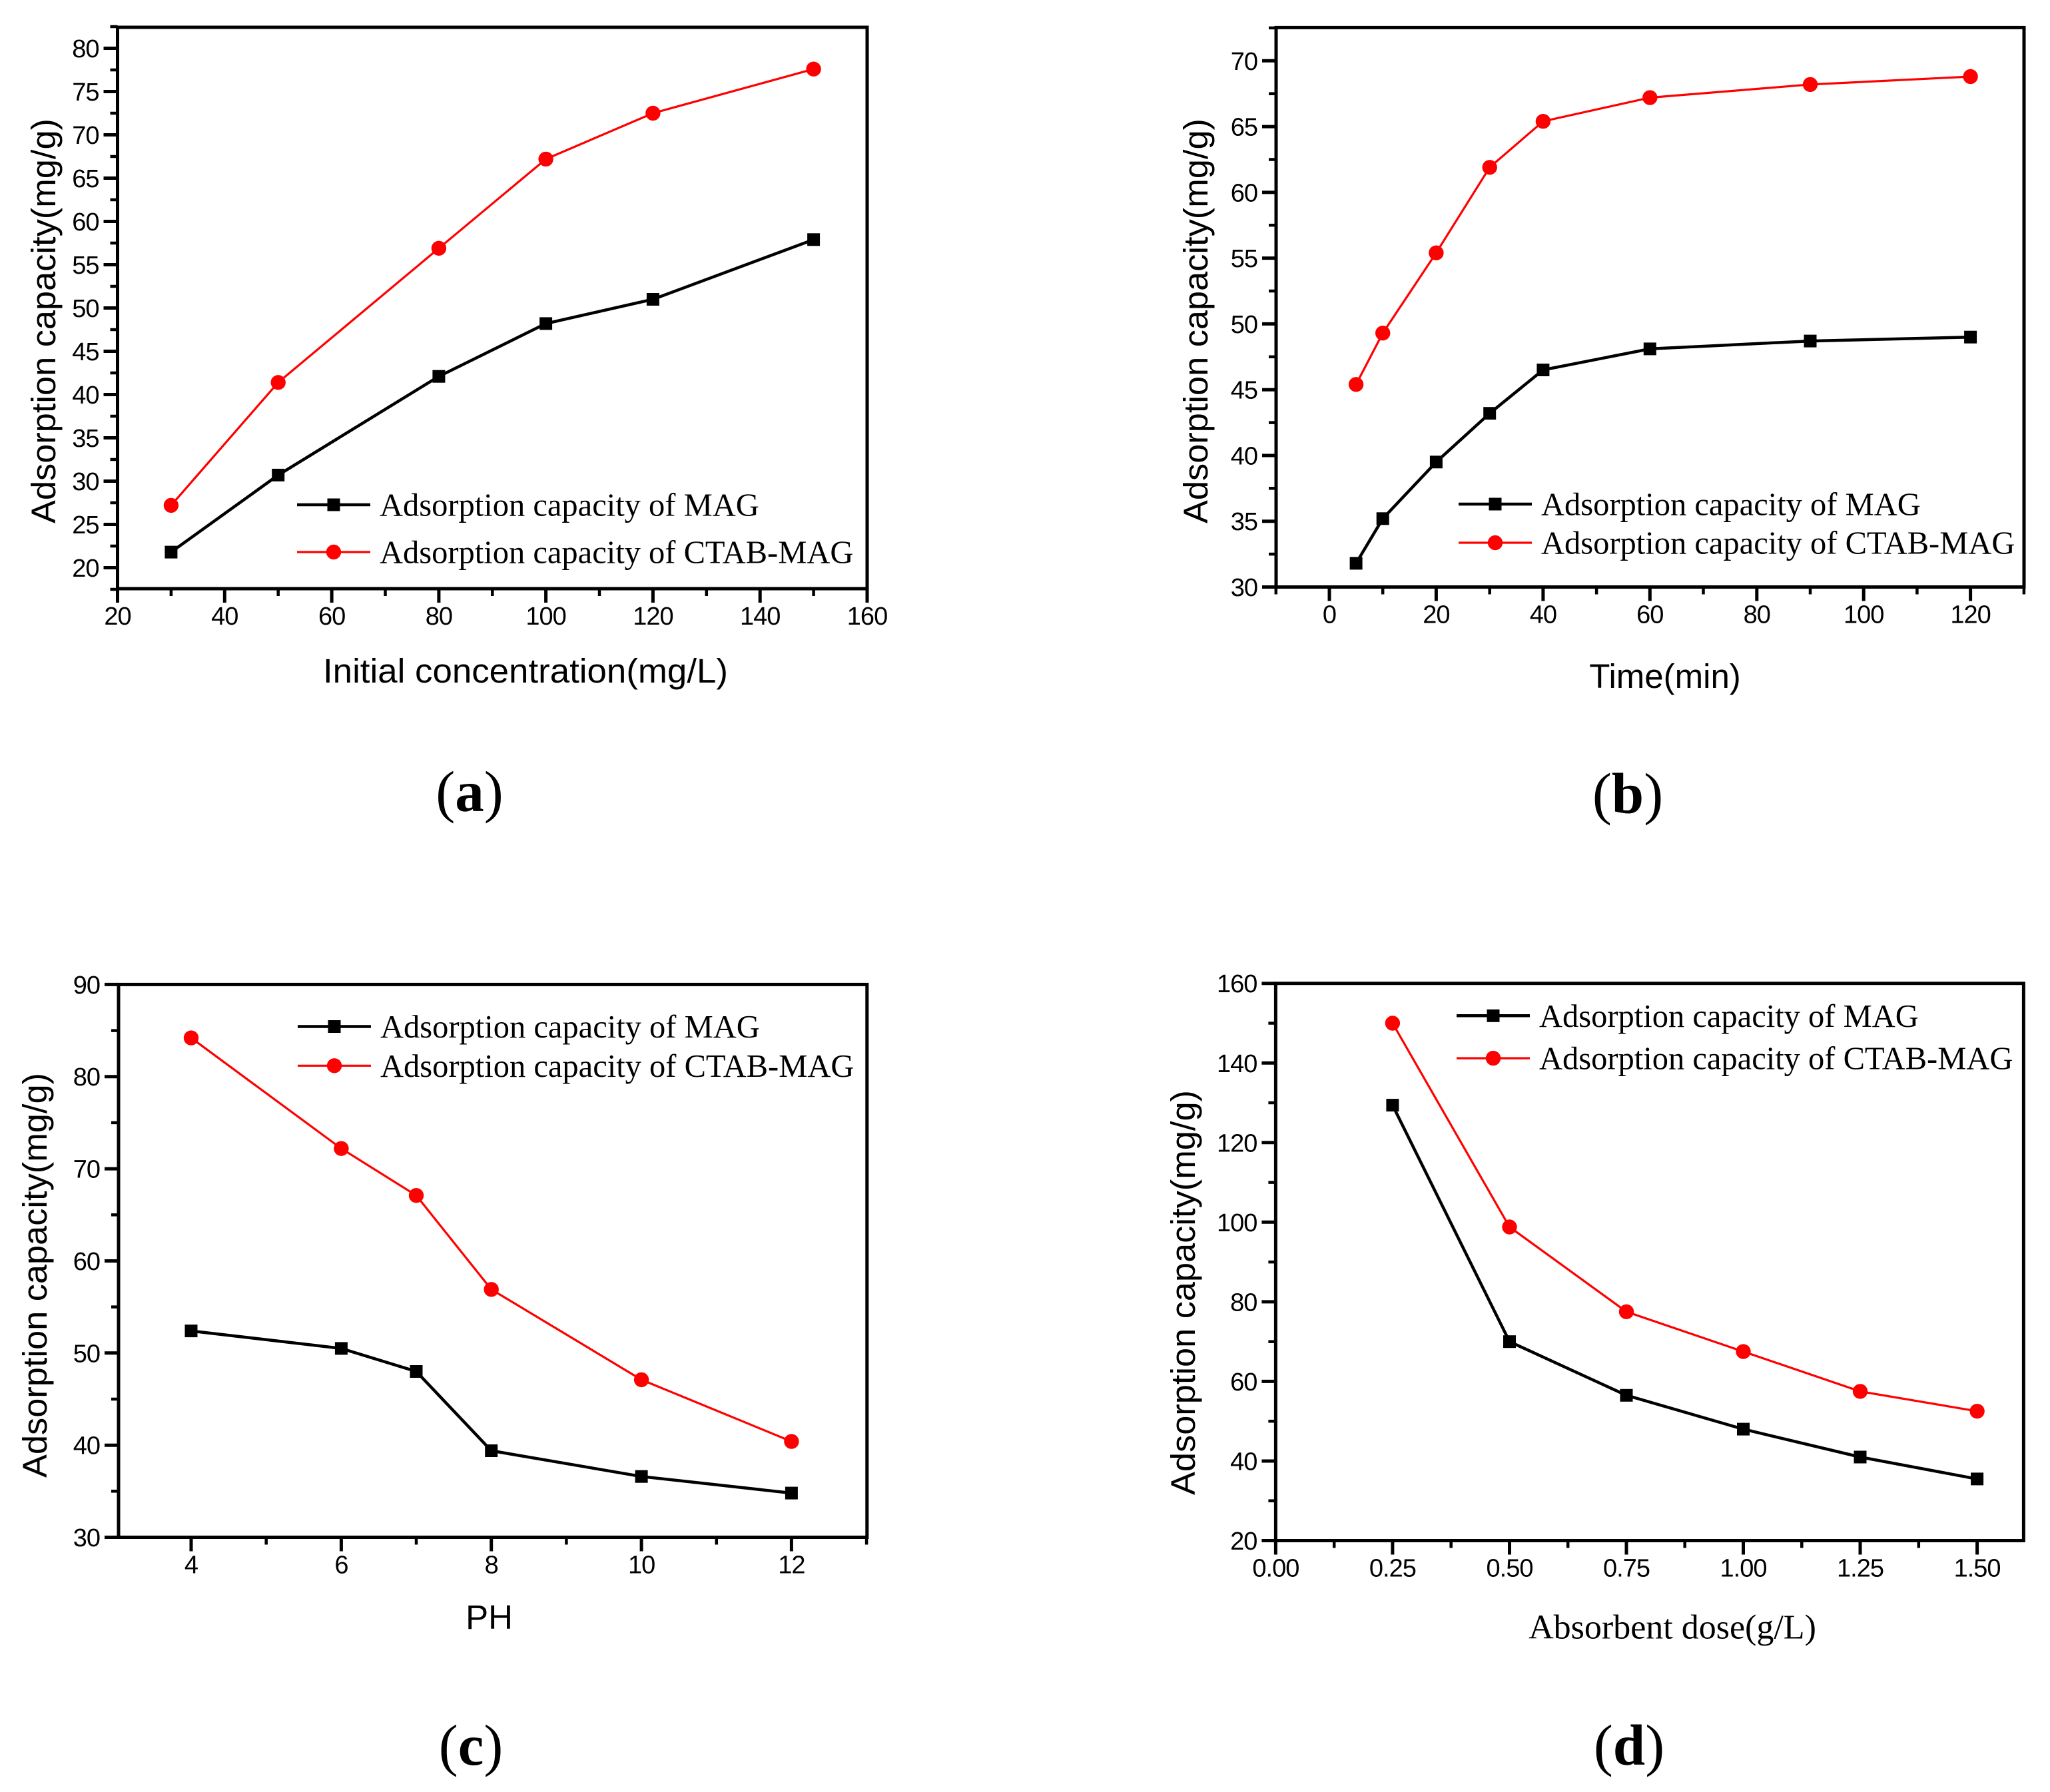 This screenshot has height=1792, width=2050. What do you see at coordinates (1860, 1569) in the screenshot?
I see `svg-text: 1.25` at bounding box center [1860, 1569].